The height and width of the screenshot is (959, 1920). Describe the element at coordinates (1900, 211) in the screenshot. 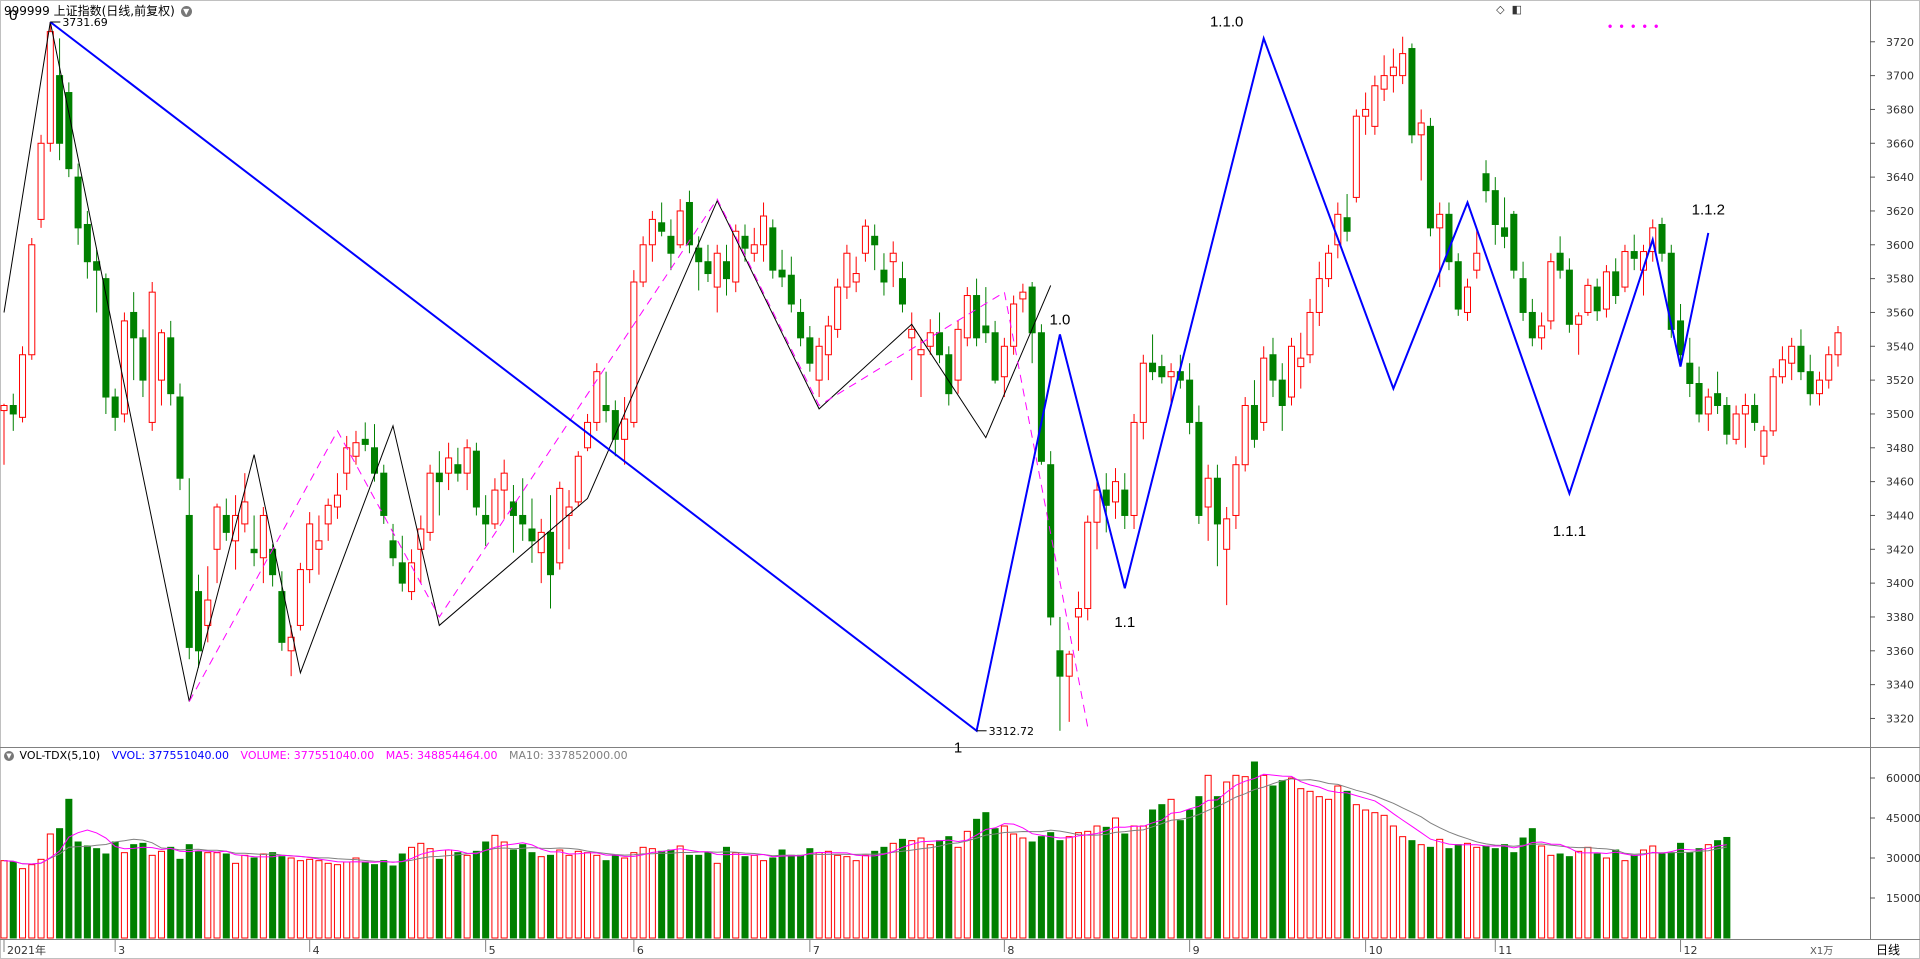

I see `price-tick-label: 3620` at that location.